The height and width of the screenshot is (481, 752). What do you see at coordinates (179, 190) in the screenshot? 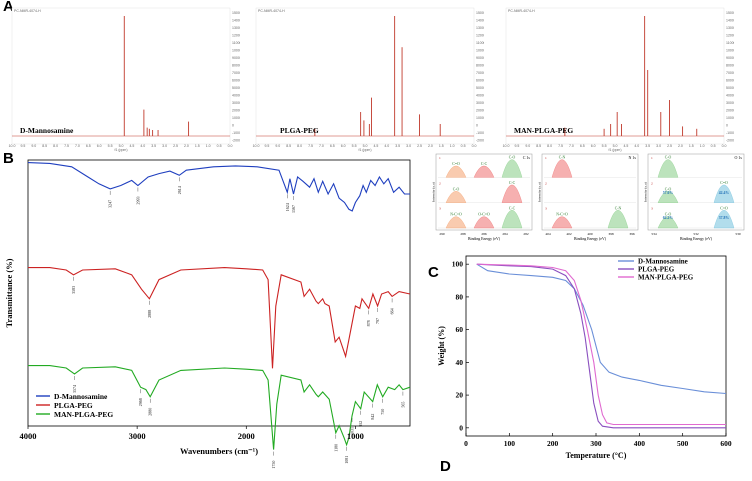
I see `ftir-peak-label: 2614` at bounding box center [179, 190].